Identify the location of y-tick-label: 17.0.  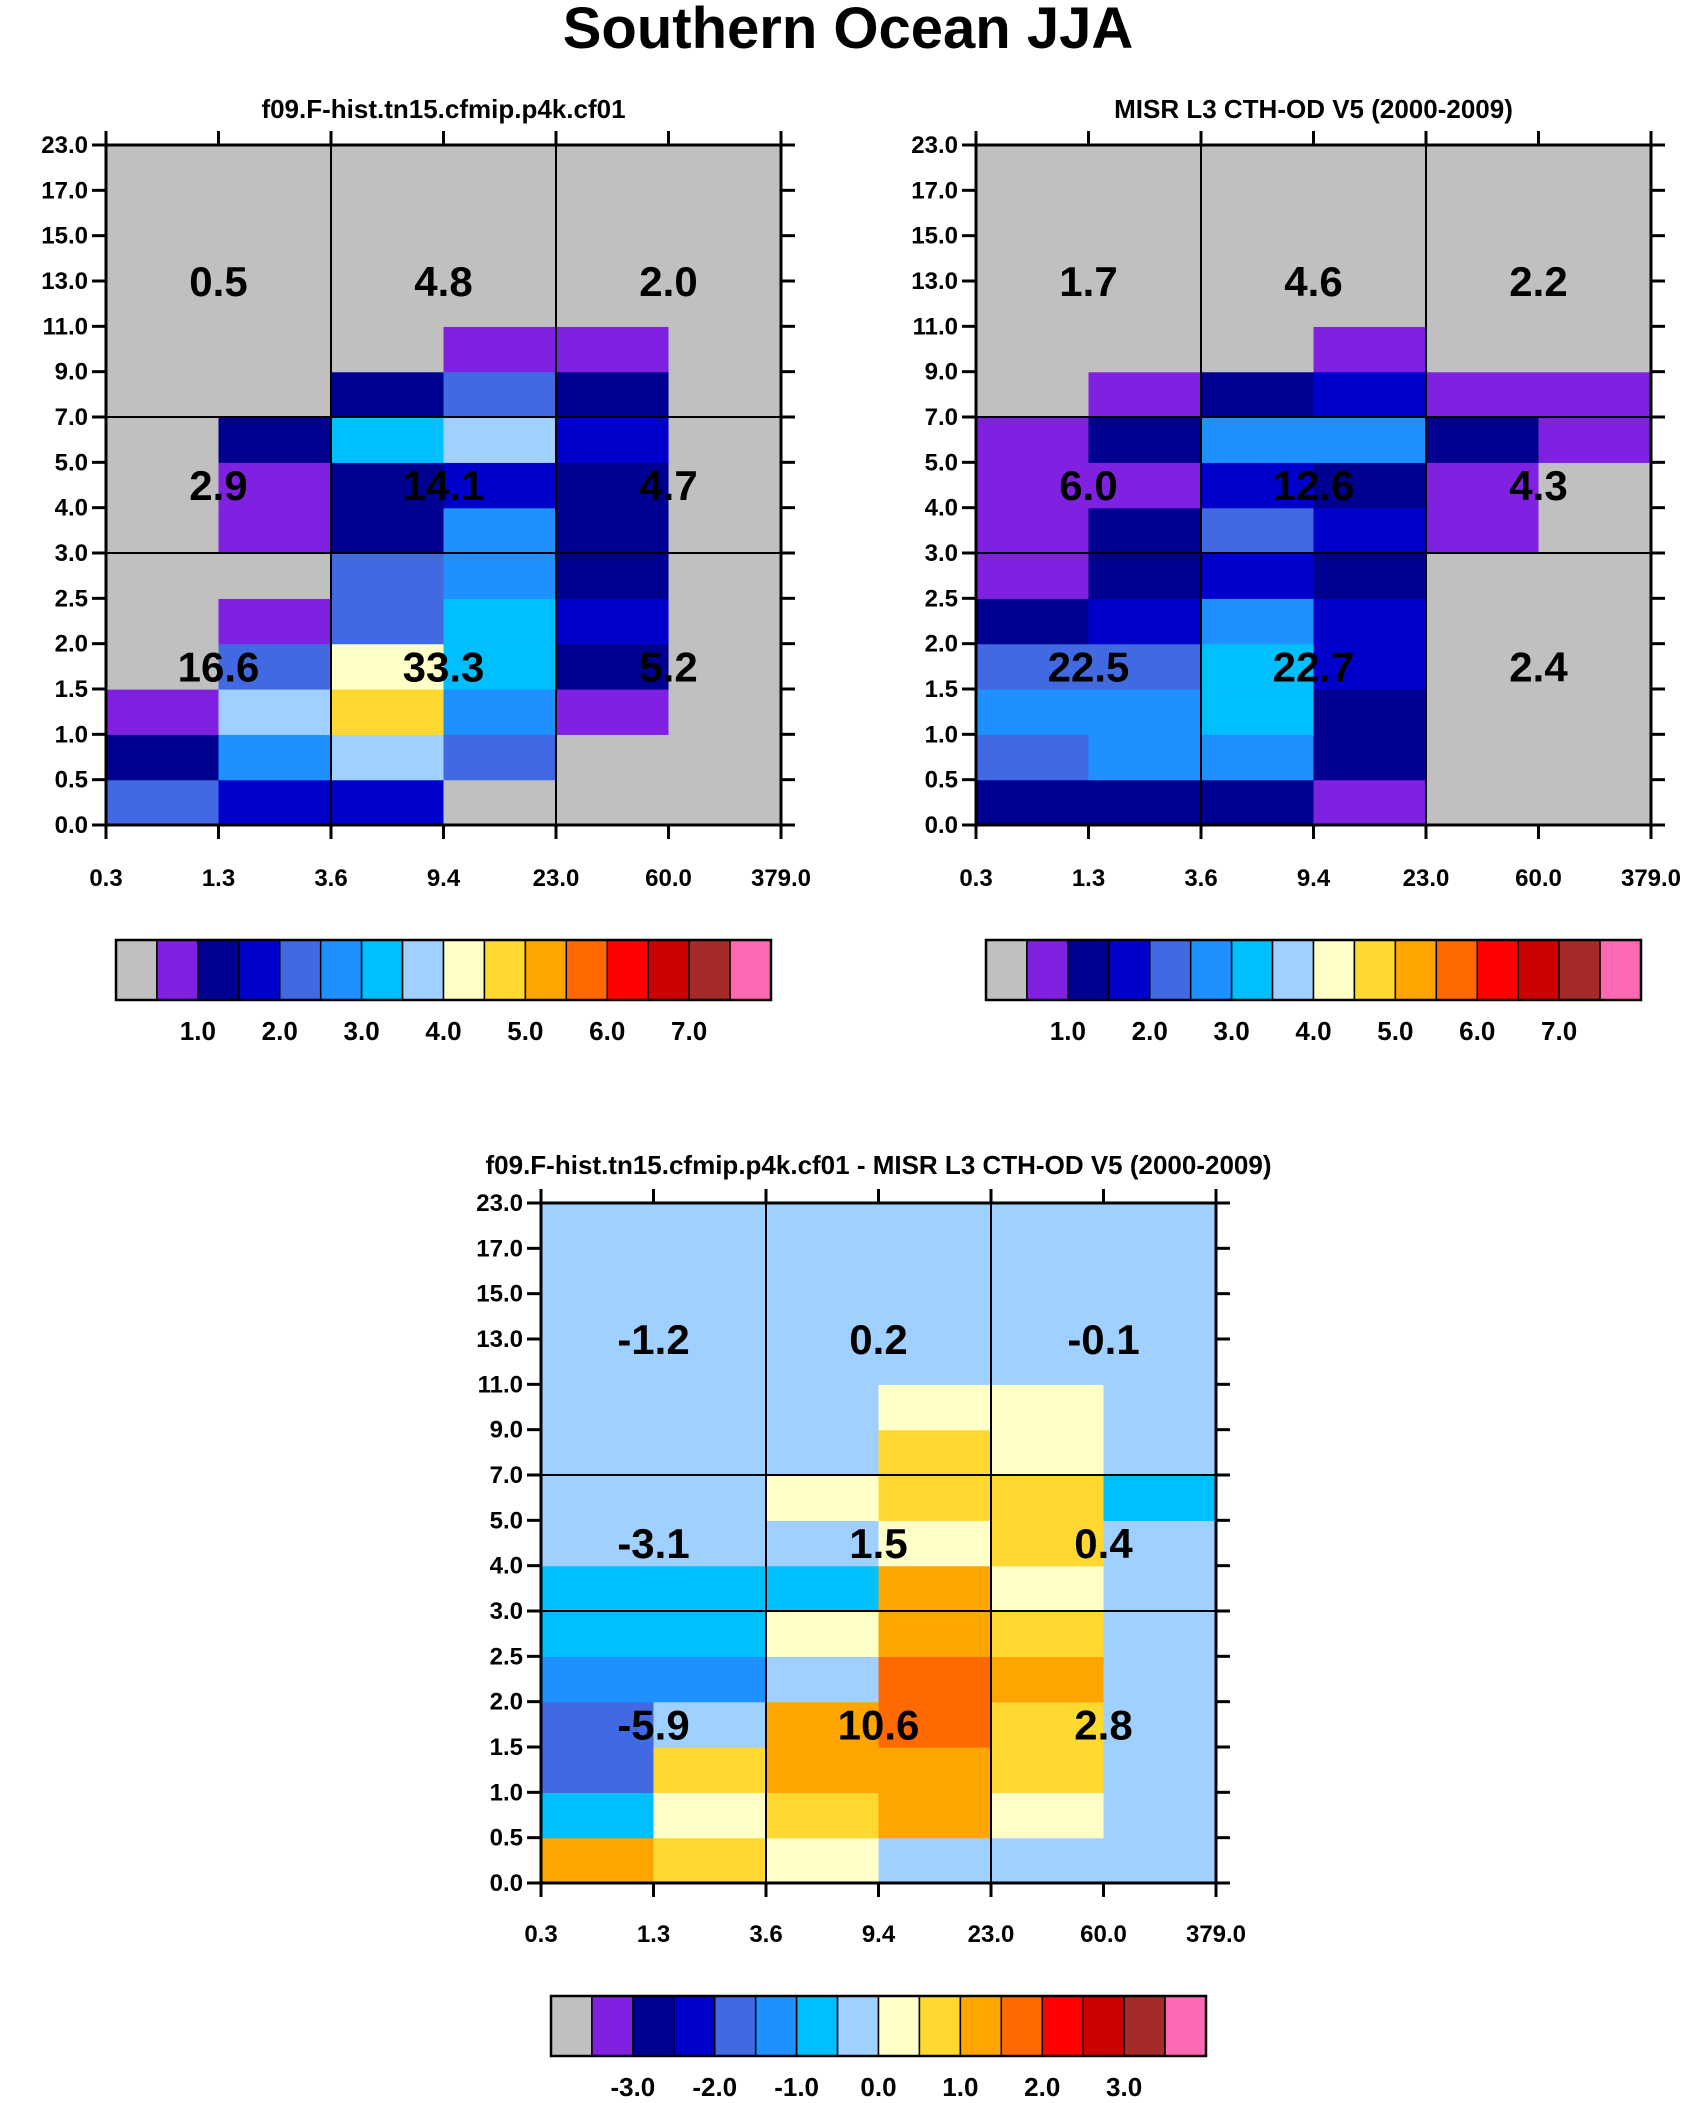
(934, 190).